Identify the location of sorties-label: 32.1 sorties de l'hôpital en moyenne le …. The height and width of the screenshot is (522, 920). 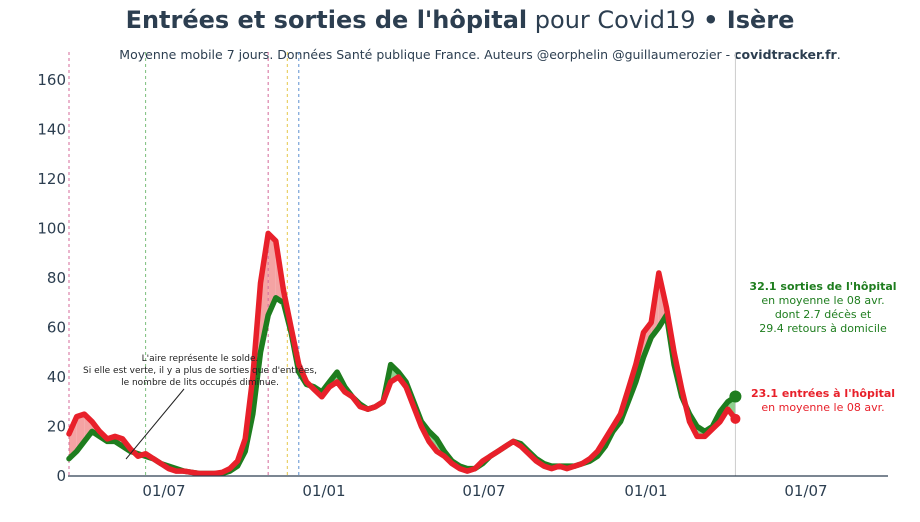
(822, 307).